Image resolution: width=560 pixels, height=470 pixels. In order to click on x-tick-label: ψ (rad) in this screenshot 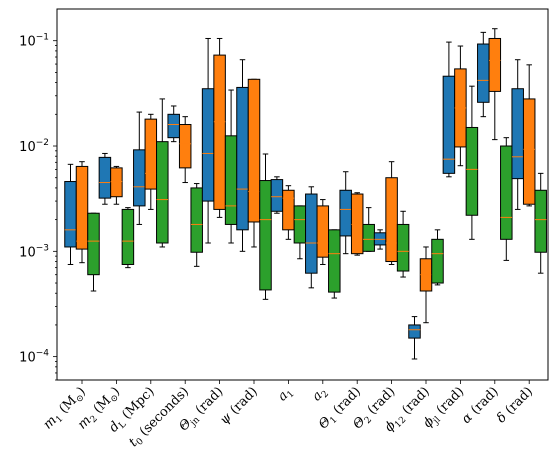, I will do `click(239, 406)`.